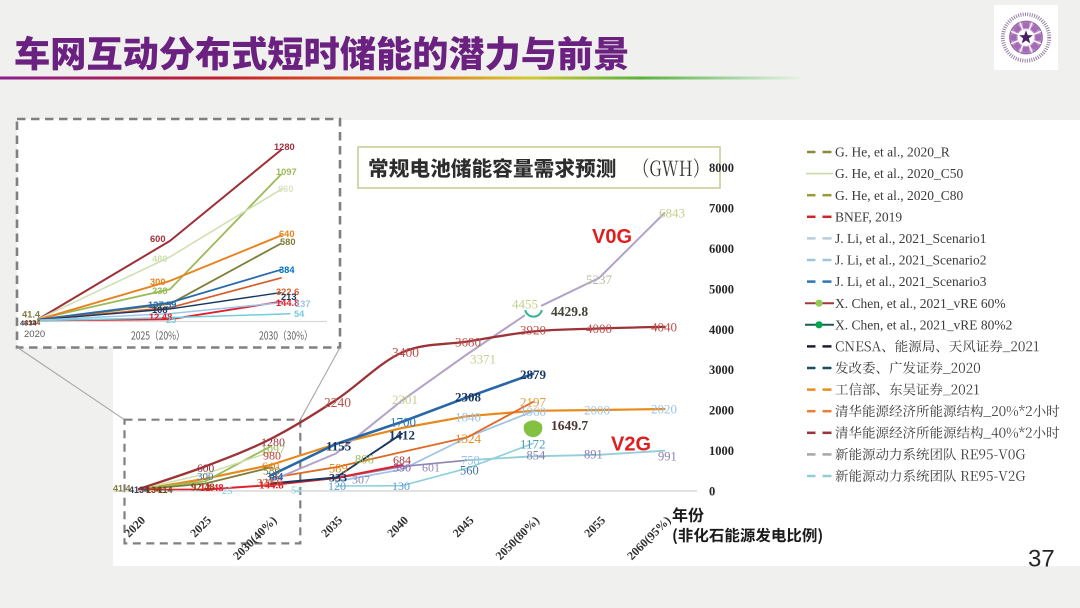 The height and width of the screenshot is (608, 1080). Describe the element at coordinates (892, 152) in the screenshot. I see `svg-text: G. He, et al., 2020_R` at that location.